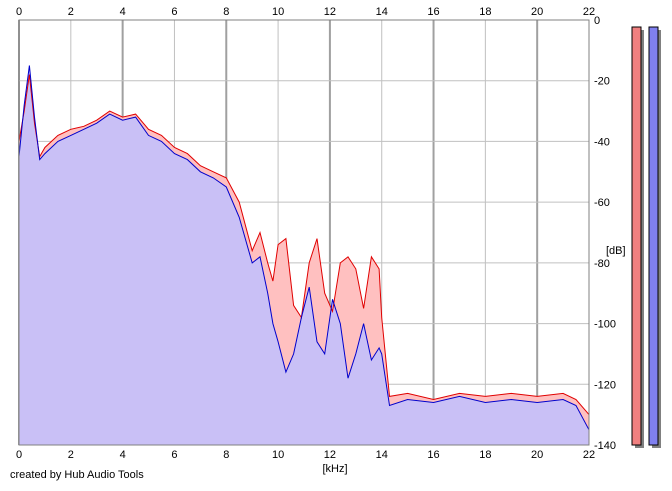  I want to click on x-tick-label-top: 0, so click(19, 12).